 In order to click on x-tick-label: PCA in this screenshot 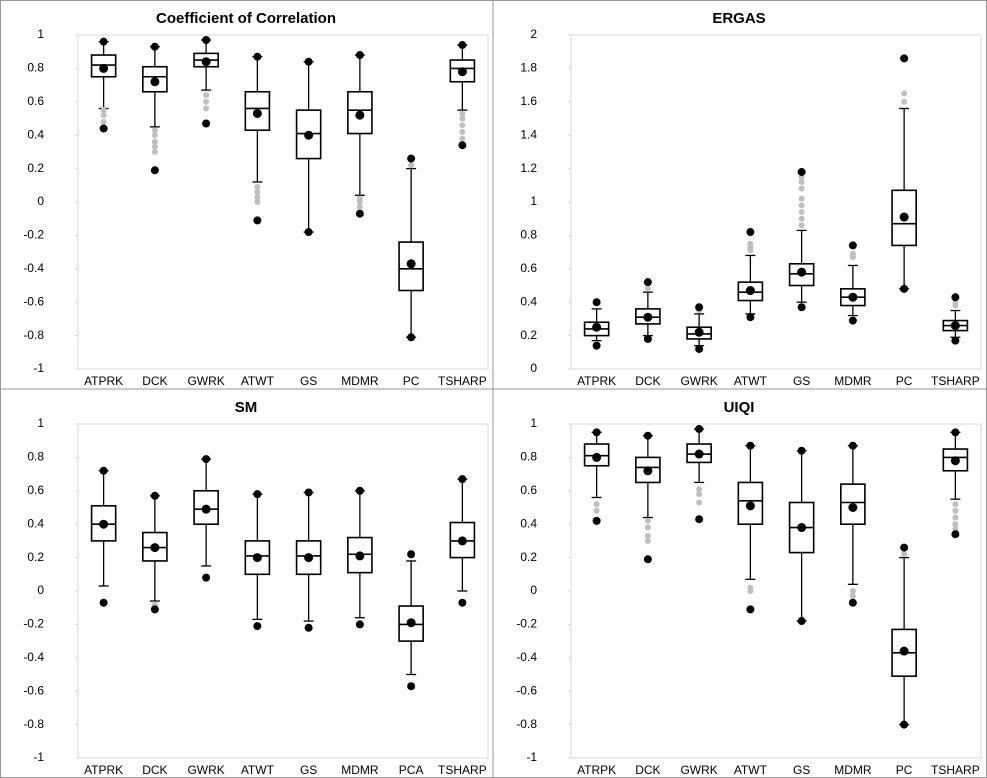, I will do `click(411, 770)`.